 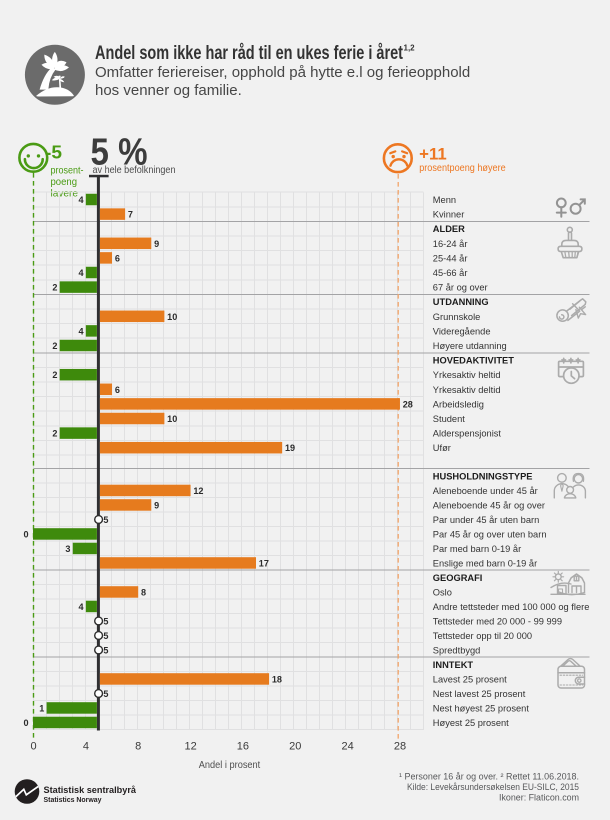 I want to click on svg-text: -5, so click(x=53, y=152).